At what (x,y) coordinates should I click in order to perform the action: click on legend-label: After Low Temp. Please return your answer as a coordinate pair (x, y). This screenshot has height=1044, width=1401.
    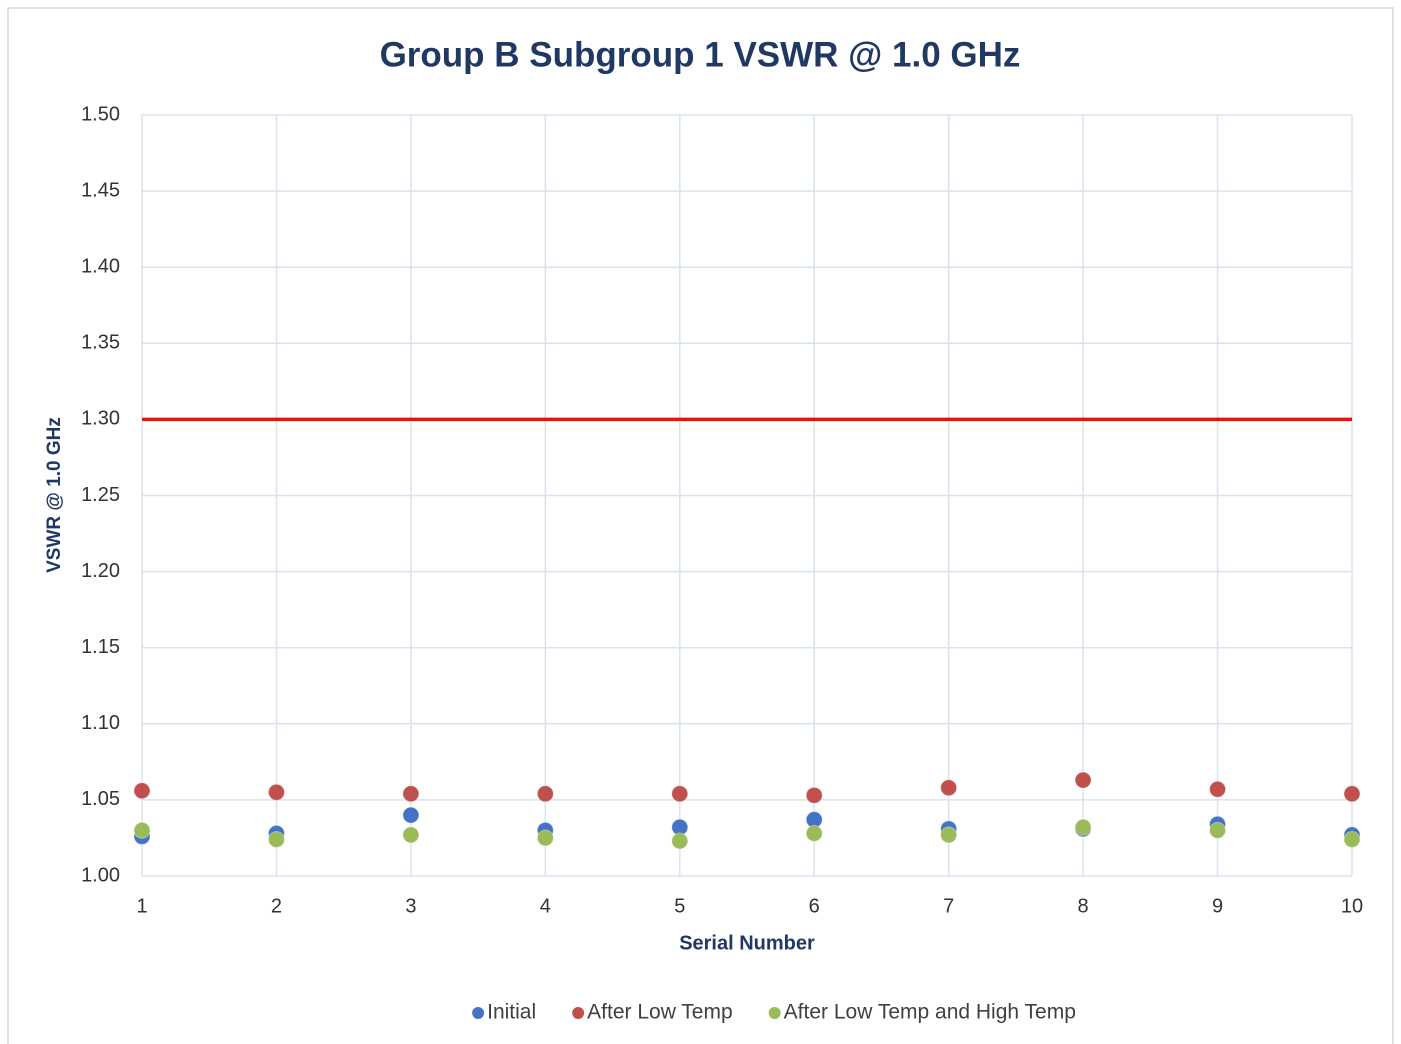
    Looking at the image, I should click on (660, 1012).